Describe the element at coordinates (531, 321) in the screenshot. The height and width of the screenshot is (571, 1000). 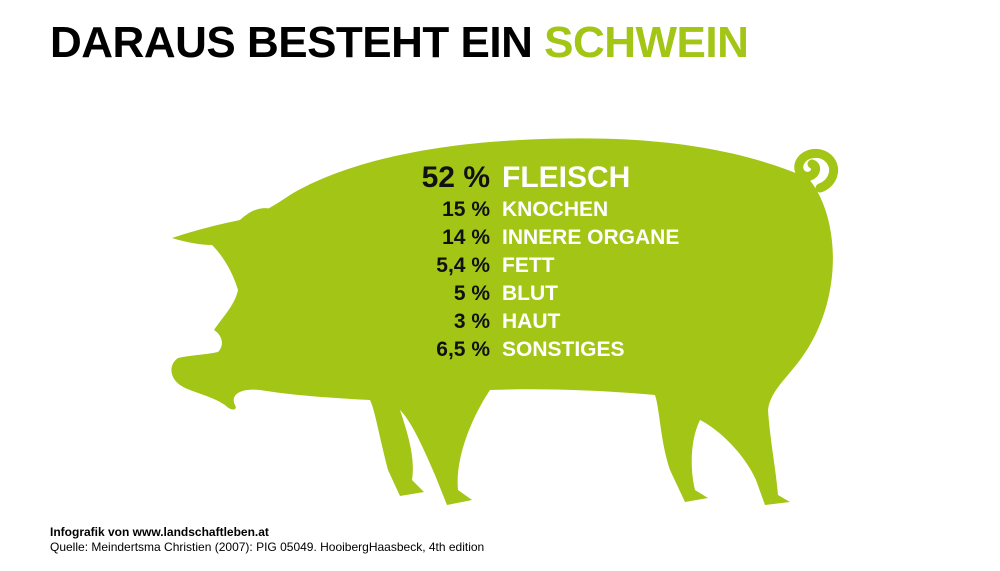
I see `composition-label: HAUT` at that location.